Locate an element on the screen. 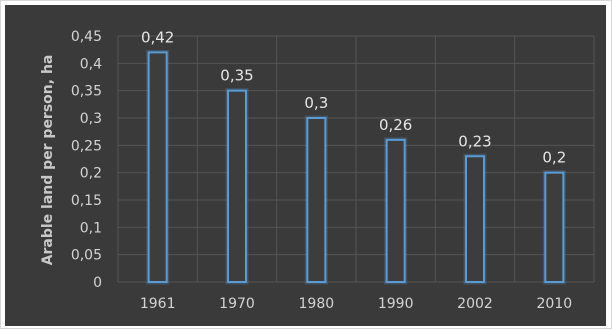 Image resolution: width=612 pixels, height=330 pixels. data-label: 0,42 is located at coordinates (157, 37).